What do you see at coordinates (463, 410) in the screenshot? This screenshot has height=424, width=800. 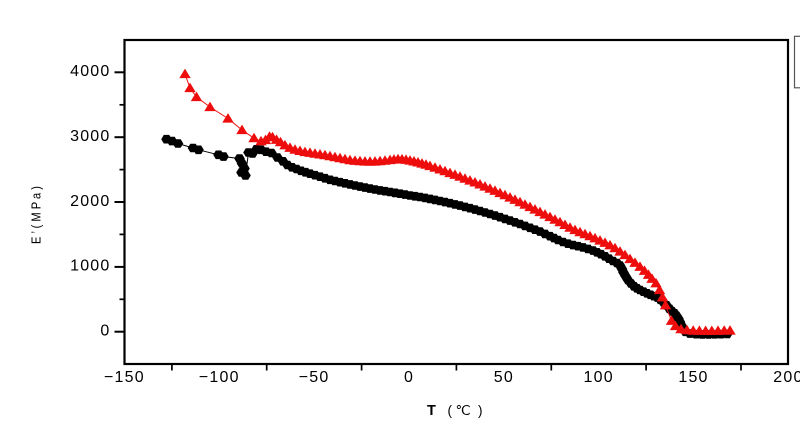 I see `svg-text: ℃` at bounding box center [463, 410].